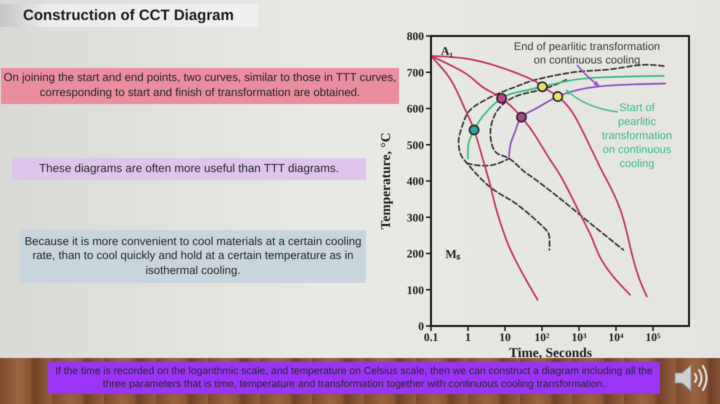  What do you see at coordinates (453, 254) in the screenshot?
I see `annotation: Mₛ` at bounding box center [453, 254].